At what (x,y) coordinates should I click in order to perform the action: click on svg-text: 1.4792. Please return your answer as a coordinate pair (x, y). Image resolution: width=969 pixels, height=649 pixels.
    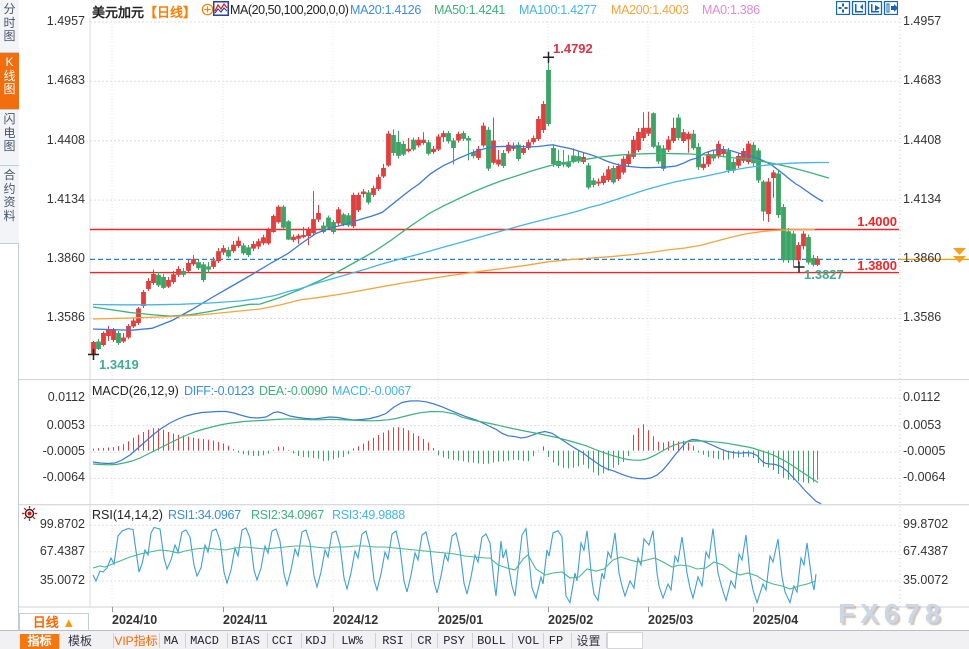
    Looking at the image, I should click on (573, 48).